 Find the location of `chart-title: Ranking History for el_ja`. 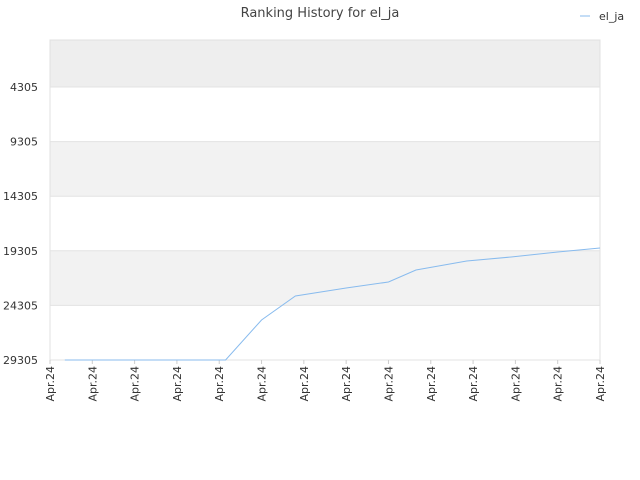

chart-title: Ranking History for el_ja is located at coordinates (320, 13).